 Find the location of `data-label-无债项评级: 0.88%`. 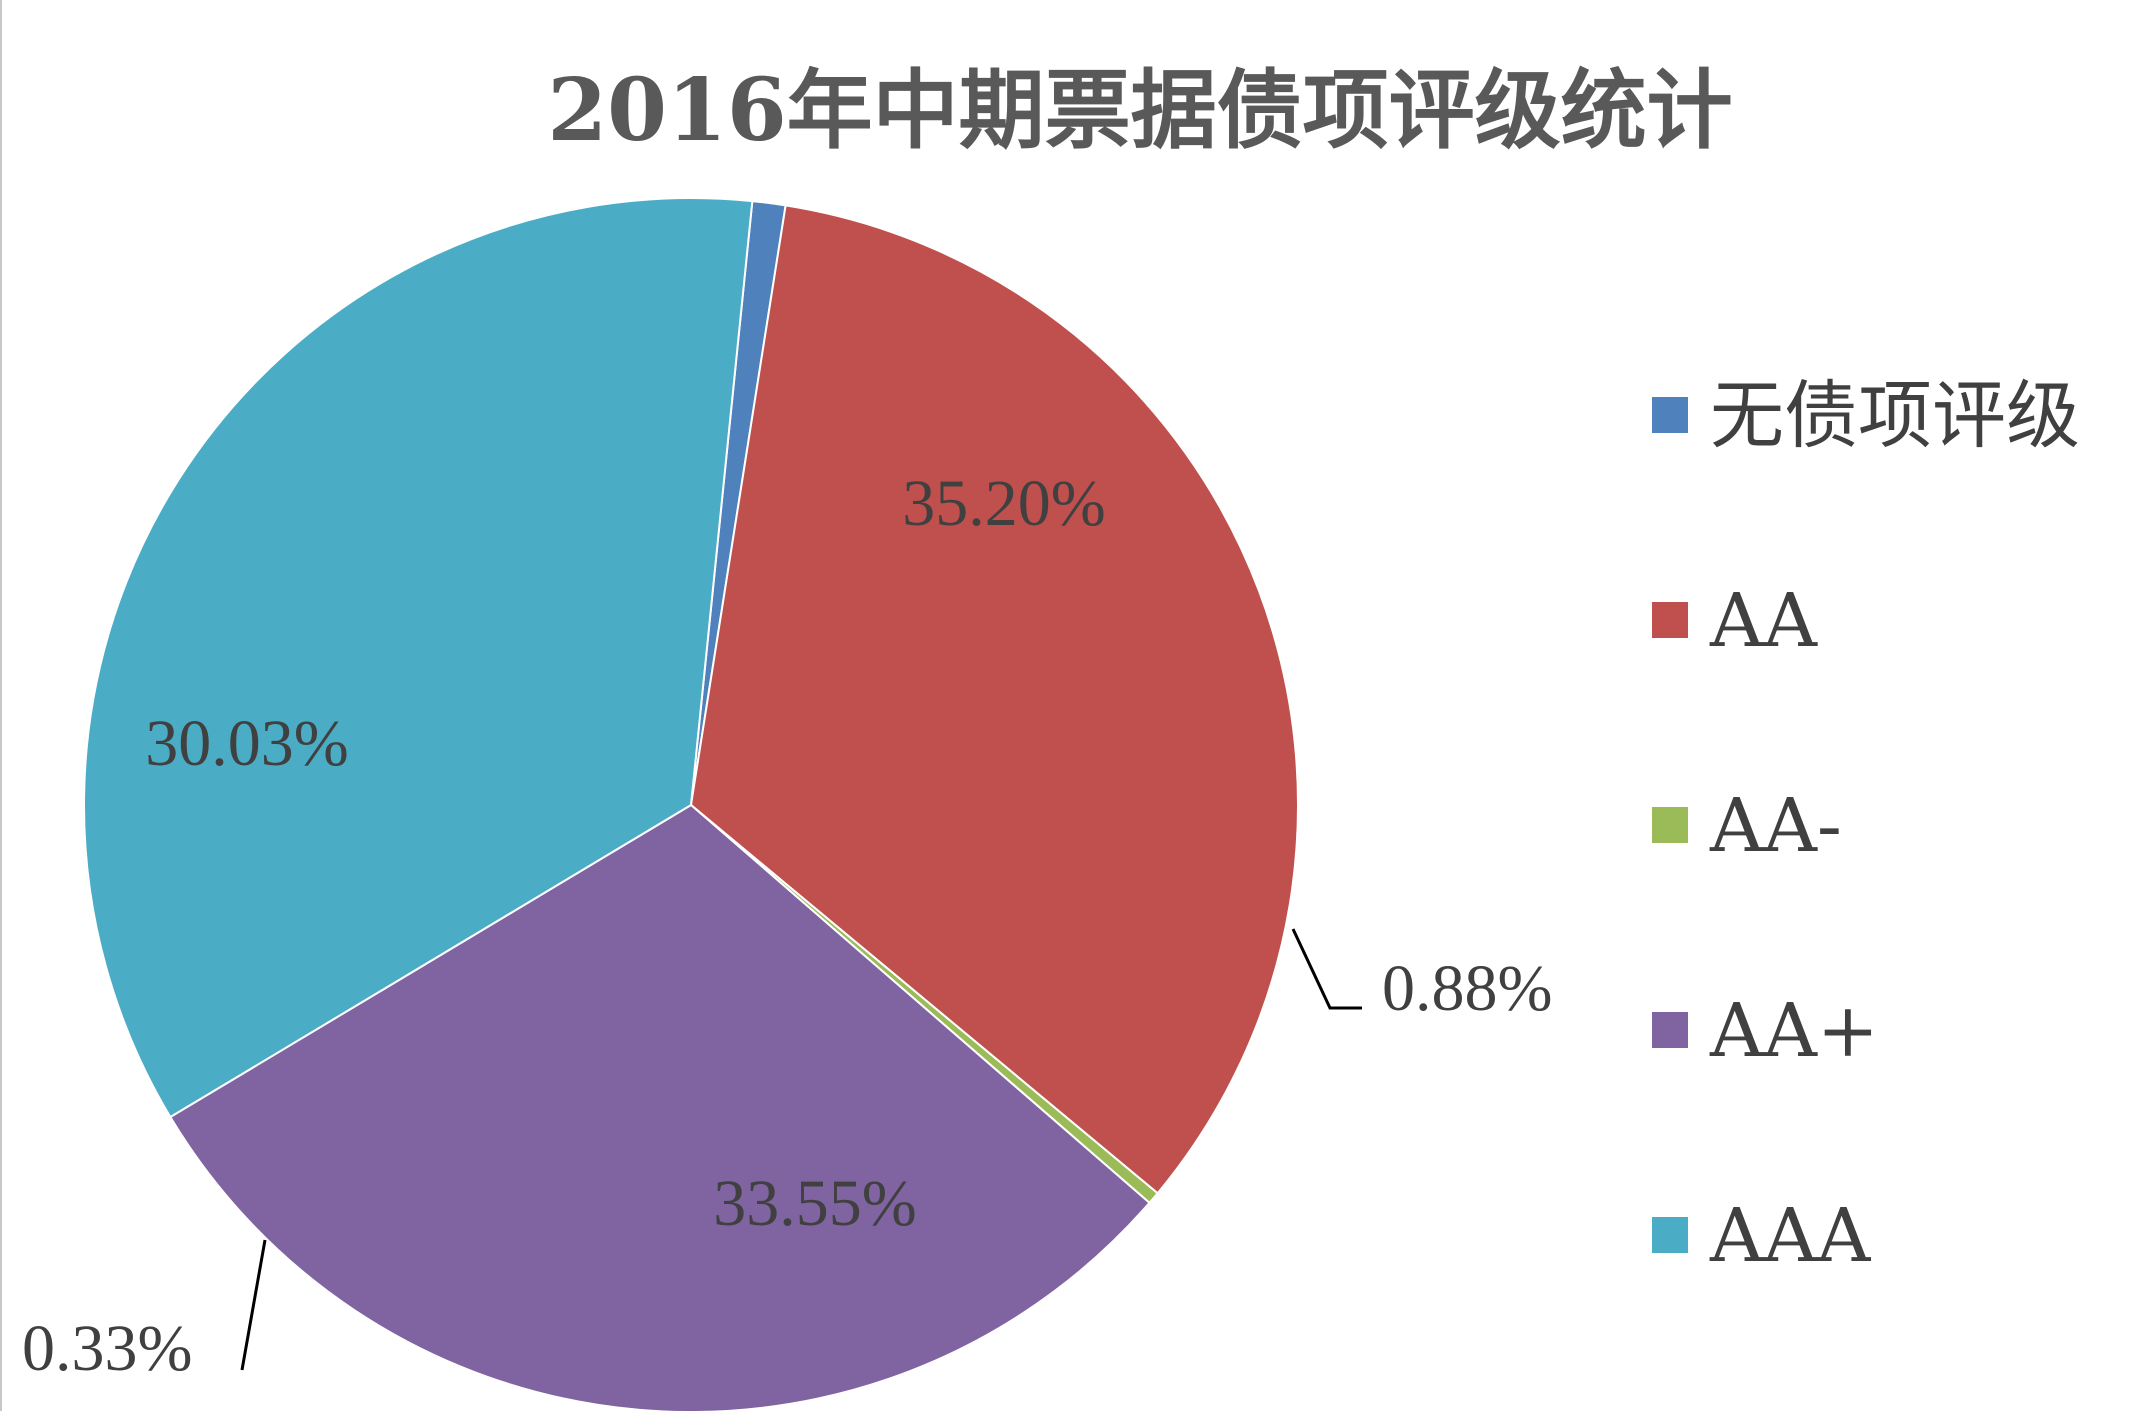

data-label-无债项评级: 0.88% is located at coordinates (1467, 988).